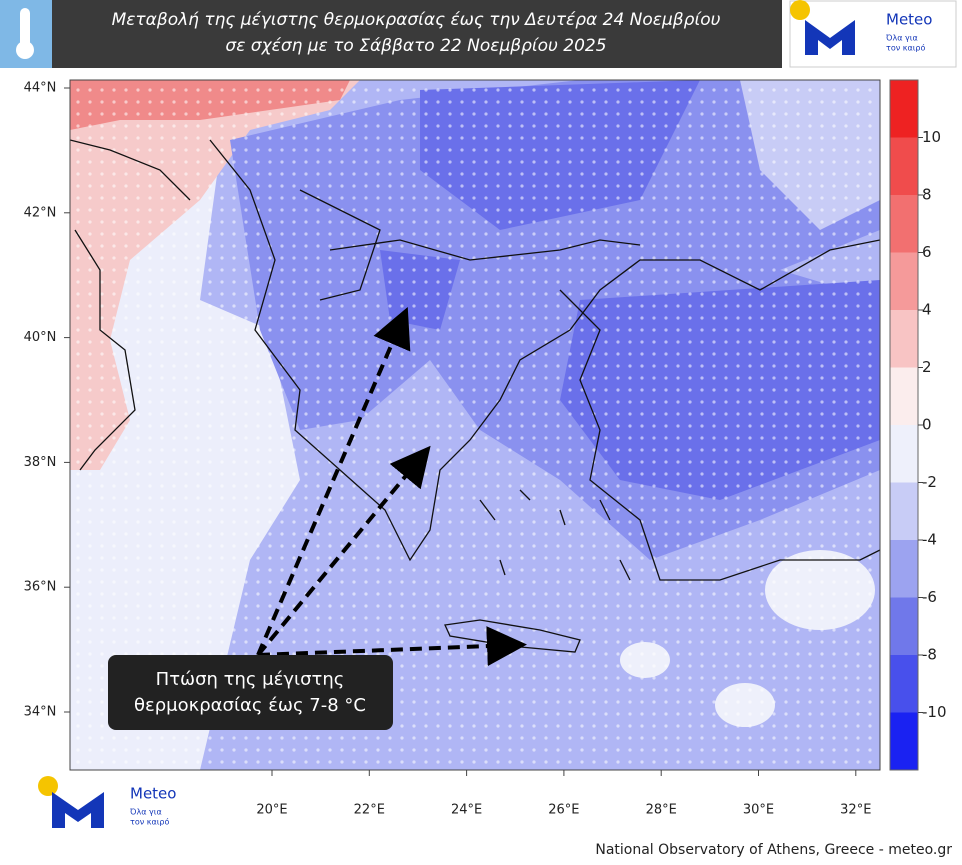  What do you see at coordinates (927, 367) in the screenshot?
I see `colorbar-tick-label: 2` at bounding box center [927, 367].